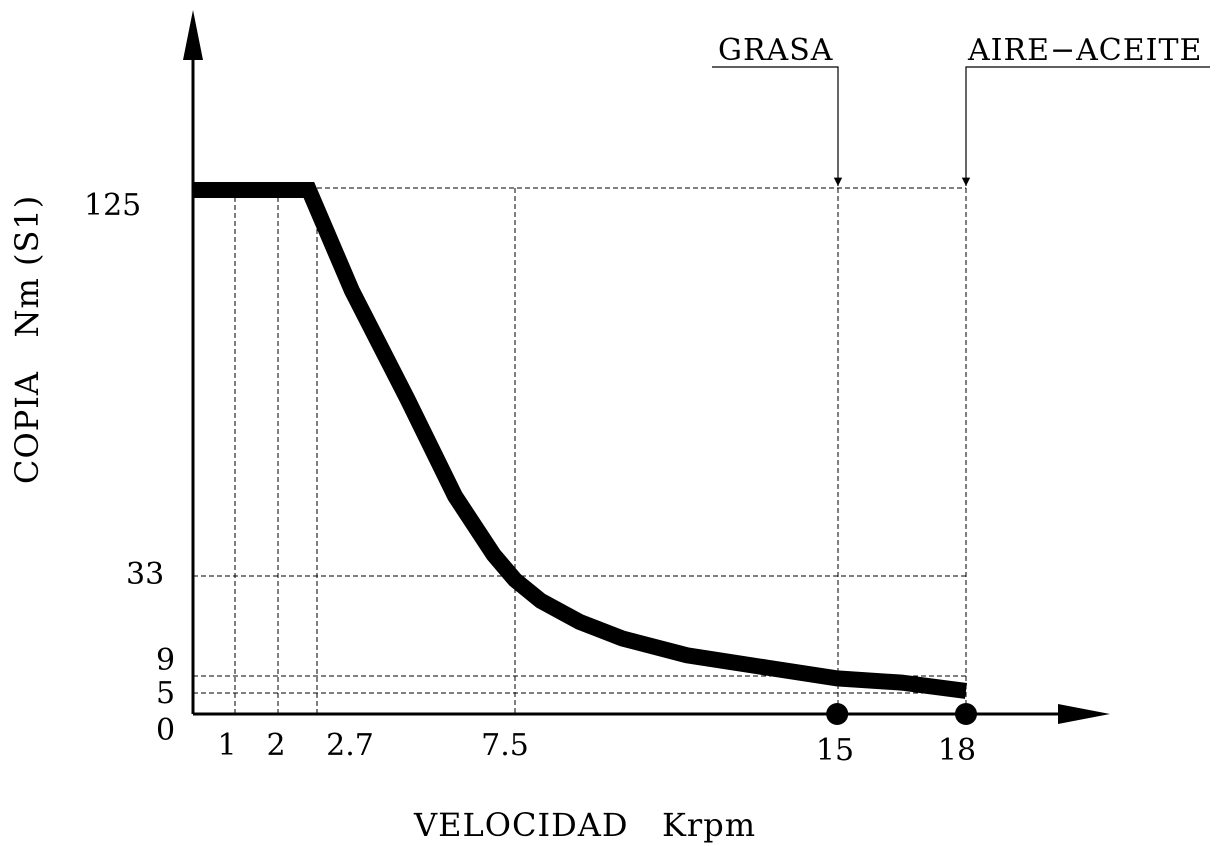  I want to click on annotation-grasa-leader, so click(777, 126).